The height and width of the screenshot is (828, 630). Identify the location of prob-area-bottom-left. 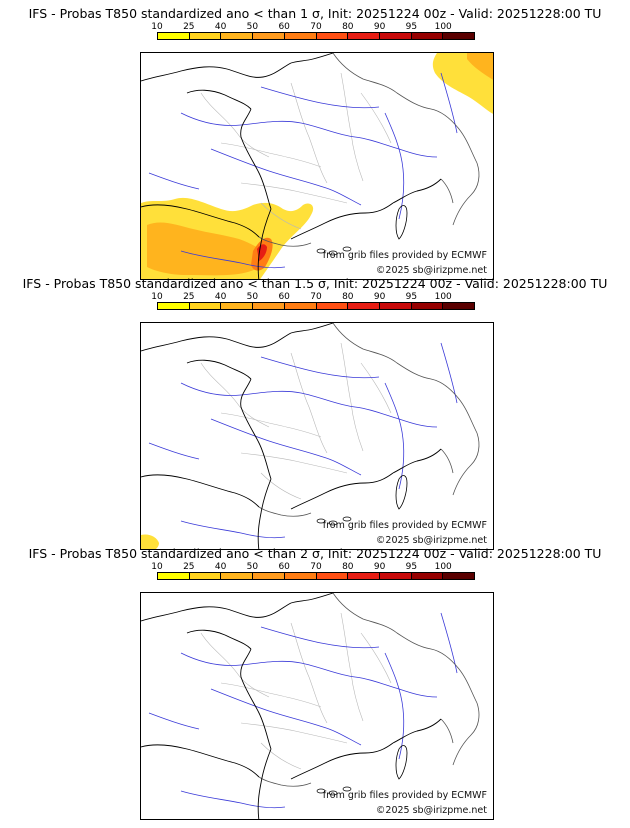
(150, 541).